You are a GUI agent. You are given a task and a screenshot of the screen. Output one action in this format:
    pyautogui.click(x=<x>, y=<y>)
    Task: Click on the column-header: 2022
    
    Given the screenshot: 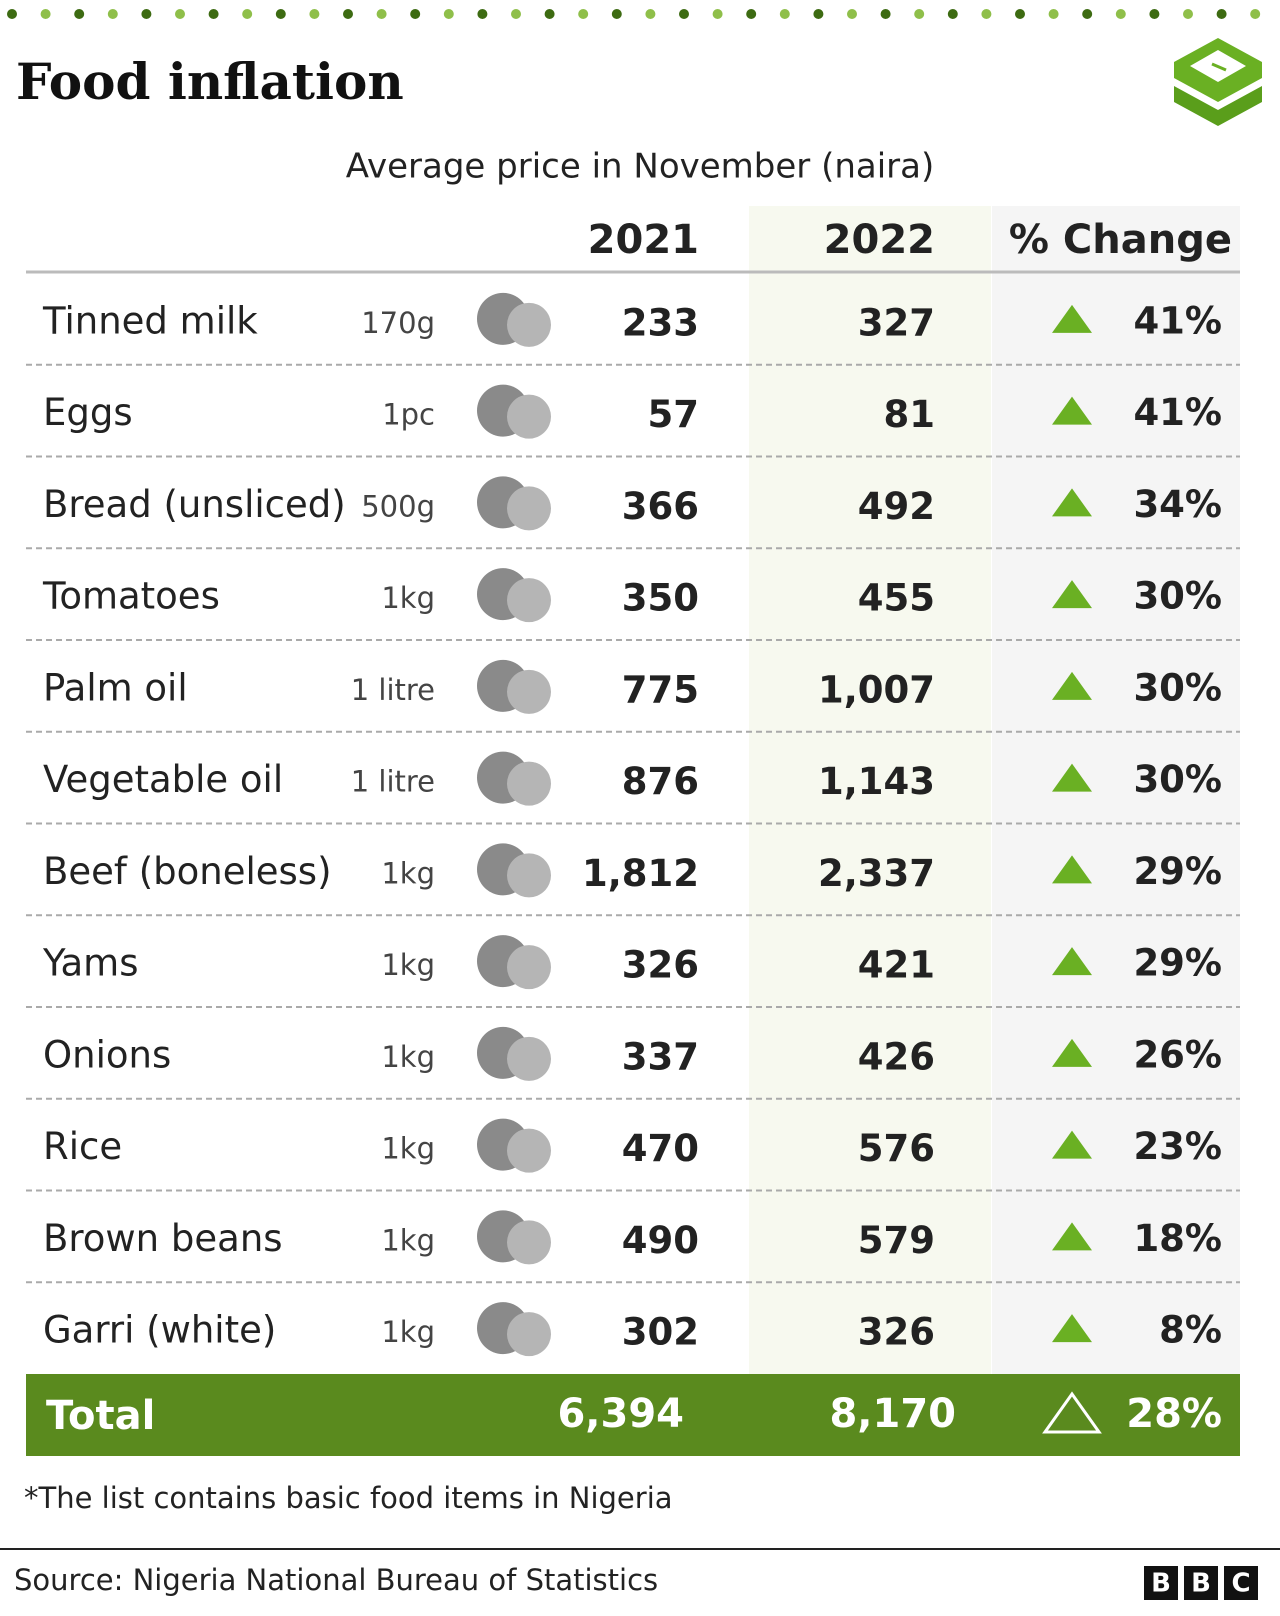 What is the action you would take?
    pyautogui.click(x=879, y=240)
    